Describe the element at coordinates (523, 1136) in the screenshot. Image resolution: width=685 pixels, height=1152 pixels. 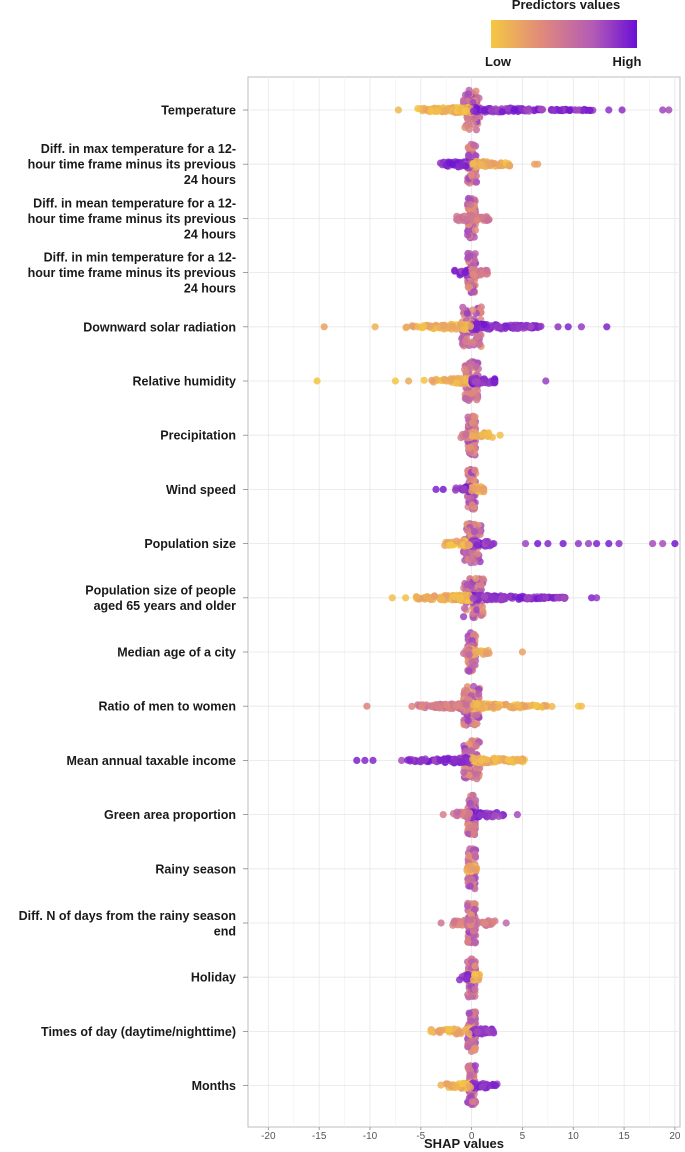
I see `x-tick-label: 5` at that location.